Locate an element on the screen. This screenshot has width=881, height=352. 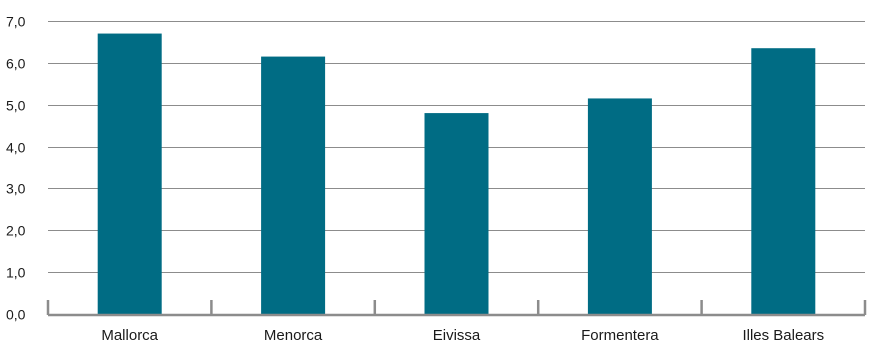
y-tick-label: 6,0 is located at coordinates (16, 64).